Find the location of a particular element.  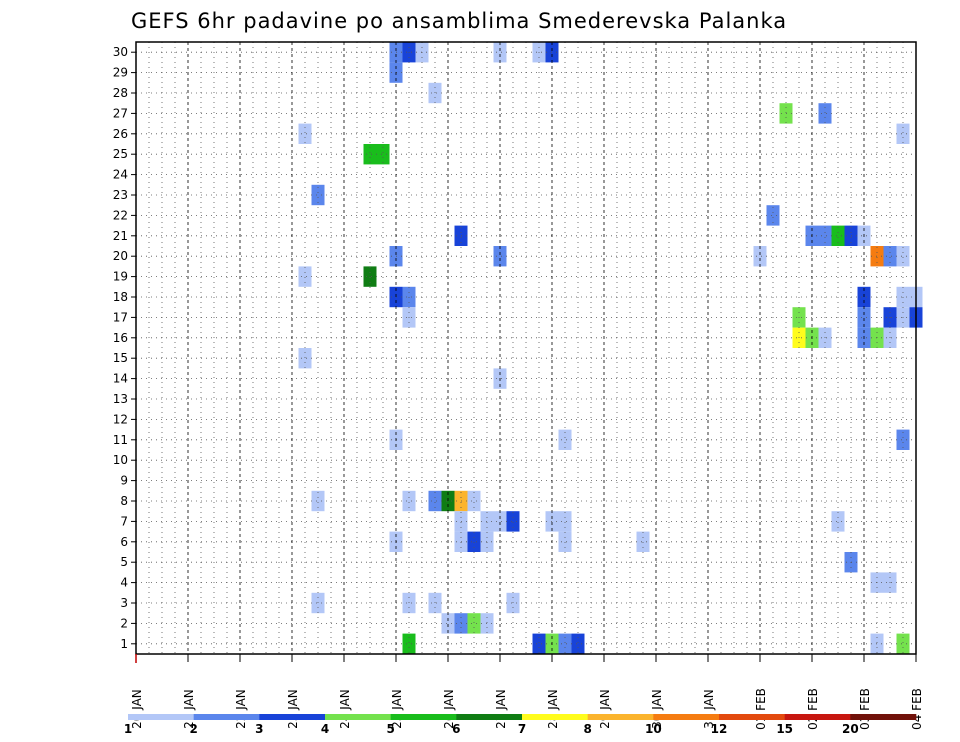

y-tick-label: 27 is located at coordinates (120, 113).